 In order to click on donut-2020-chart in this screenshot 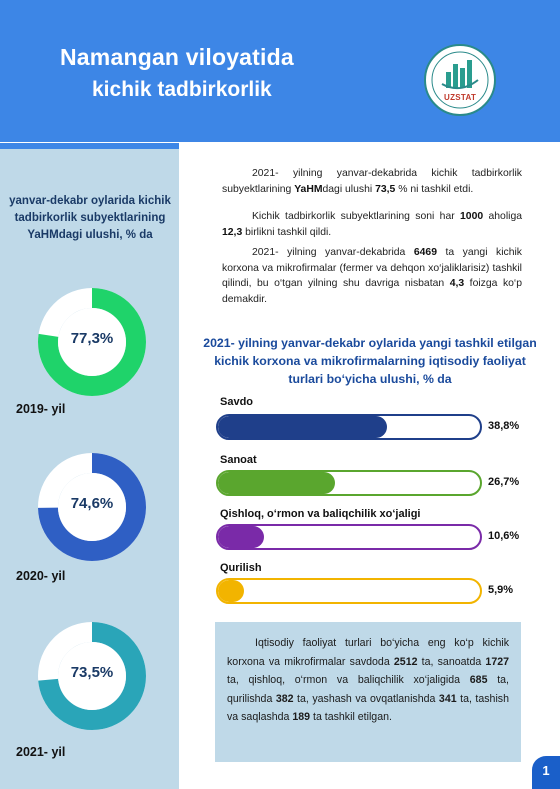, I will do `click(92, 507)`.